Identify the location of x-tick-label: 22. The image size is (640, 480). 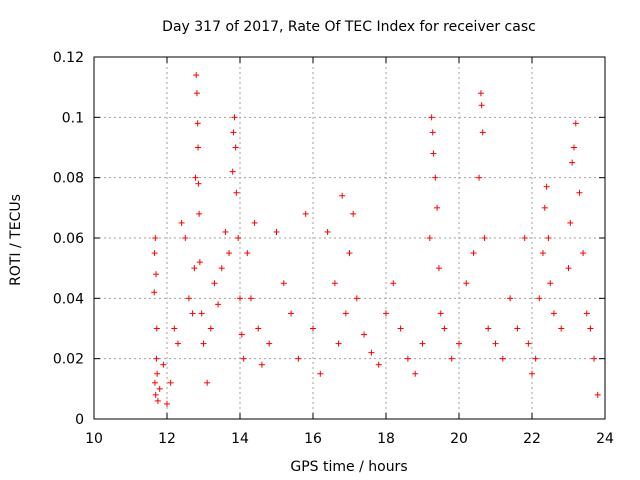
(532, 439).